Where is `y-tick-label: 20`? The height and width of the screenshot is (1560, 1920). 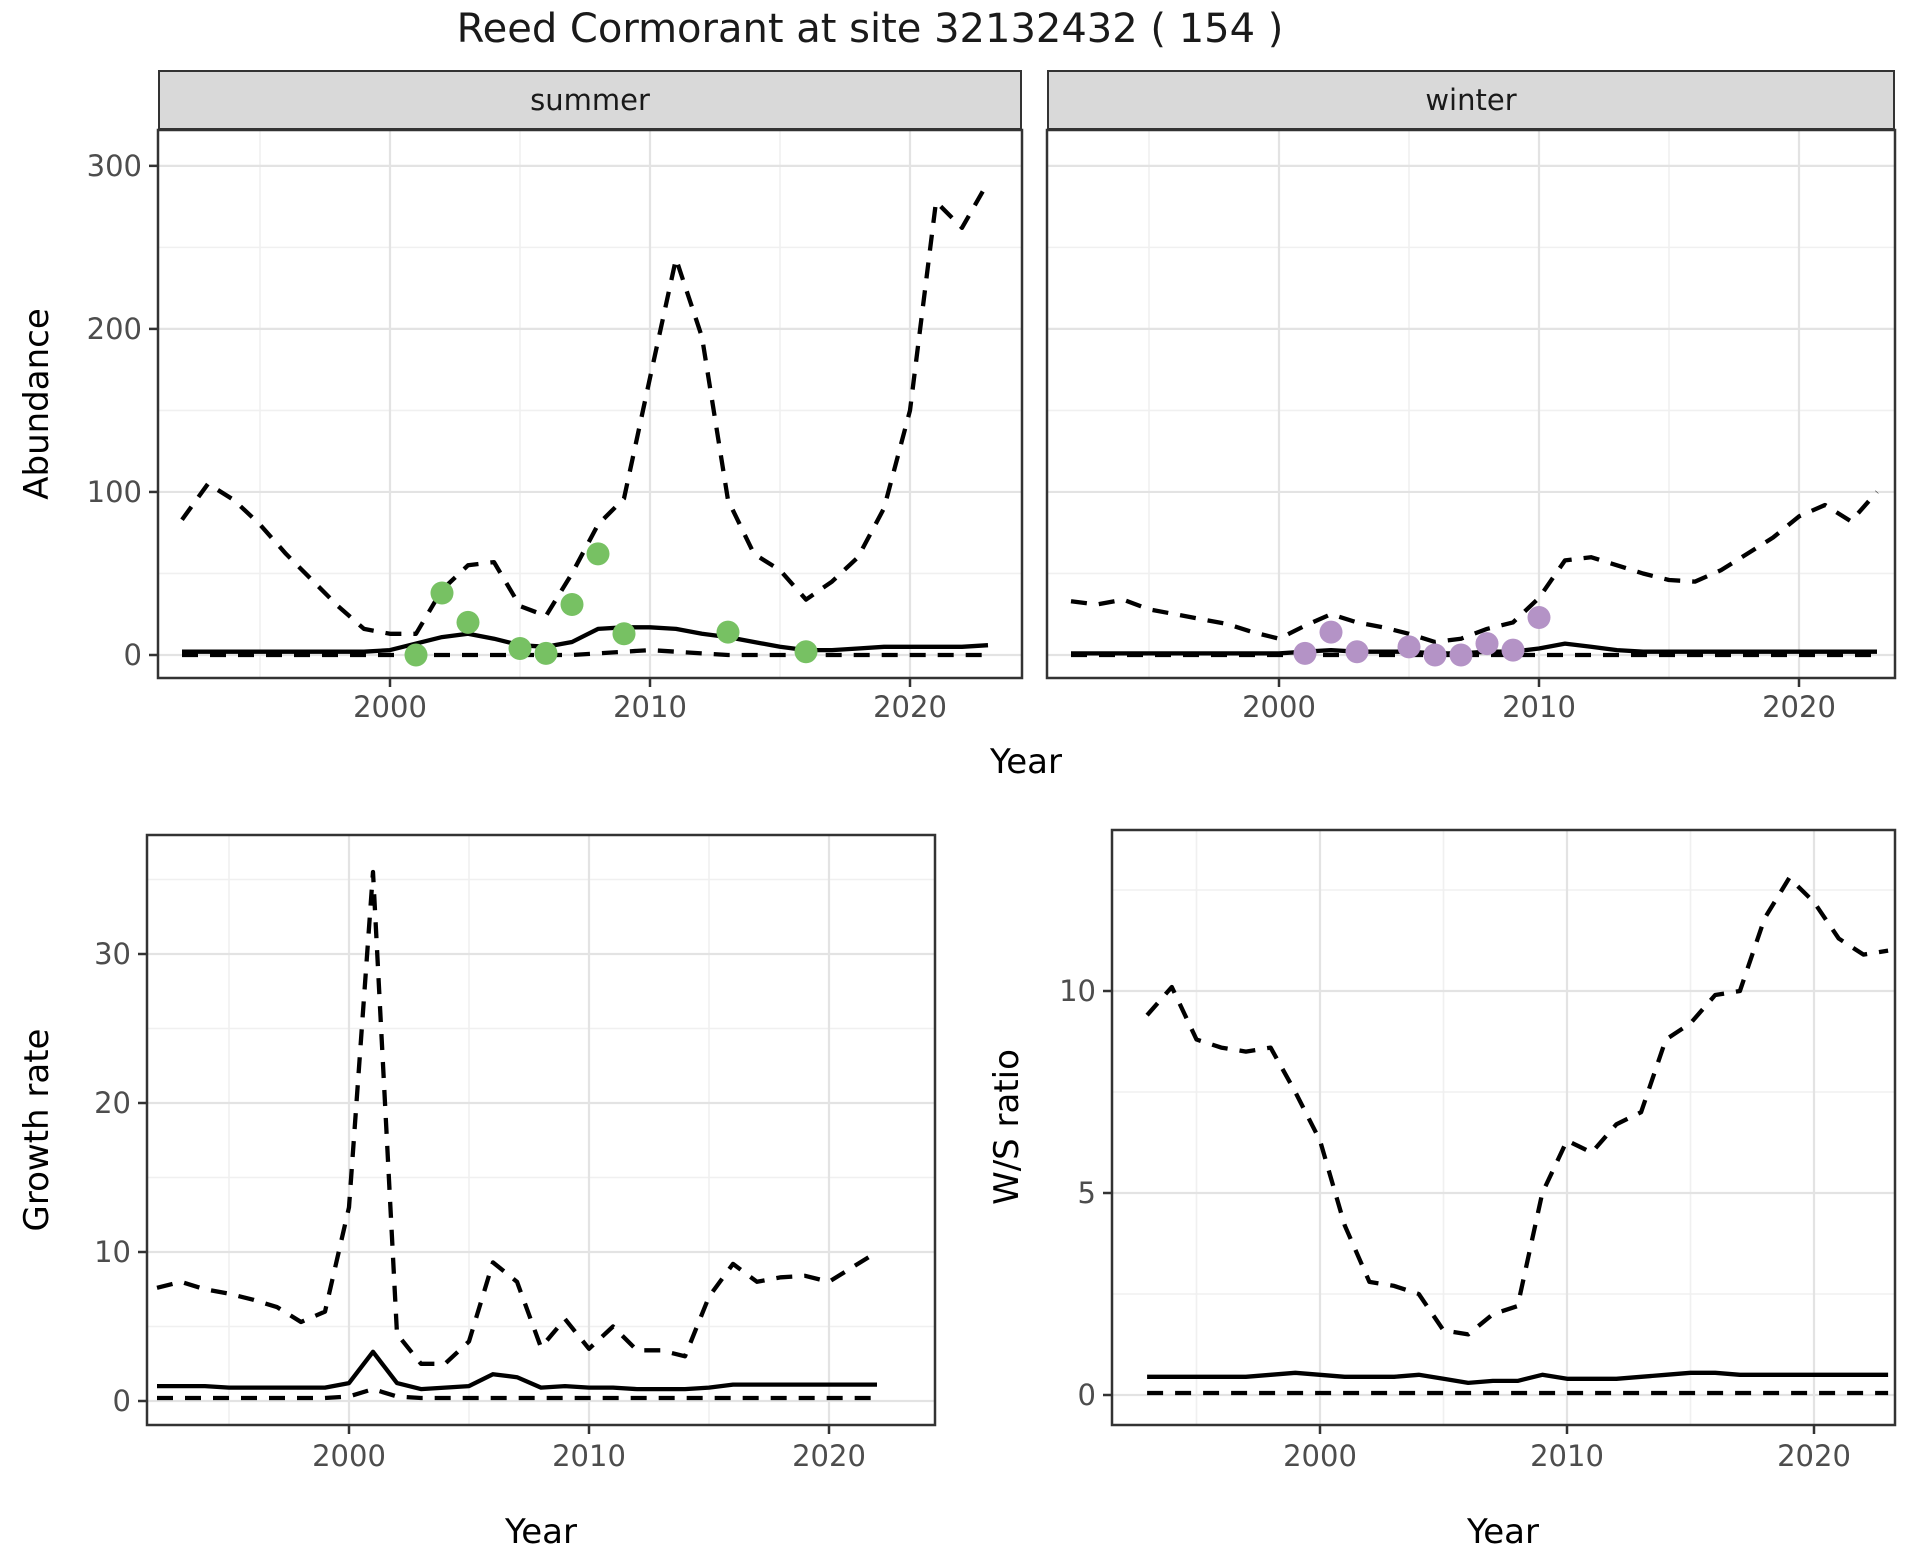
y-tick-label: 20 is located at coordinates (112, 1103).